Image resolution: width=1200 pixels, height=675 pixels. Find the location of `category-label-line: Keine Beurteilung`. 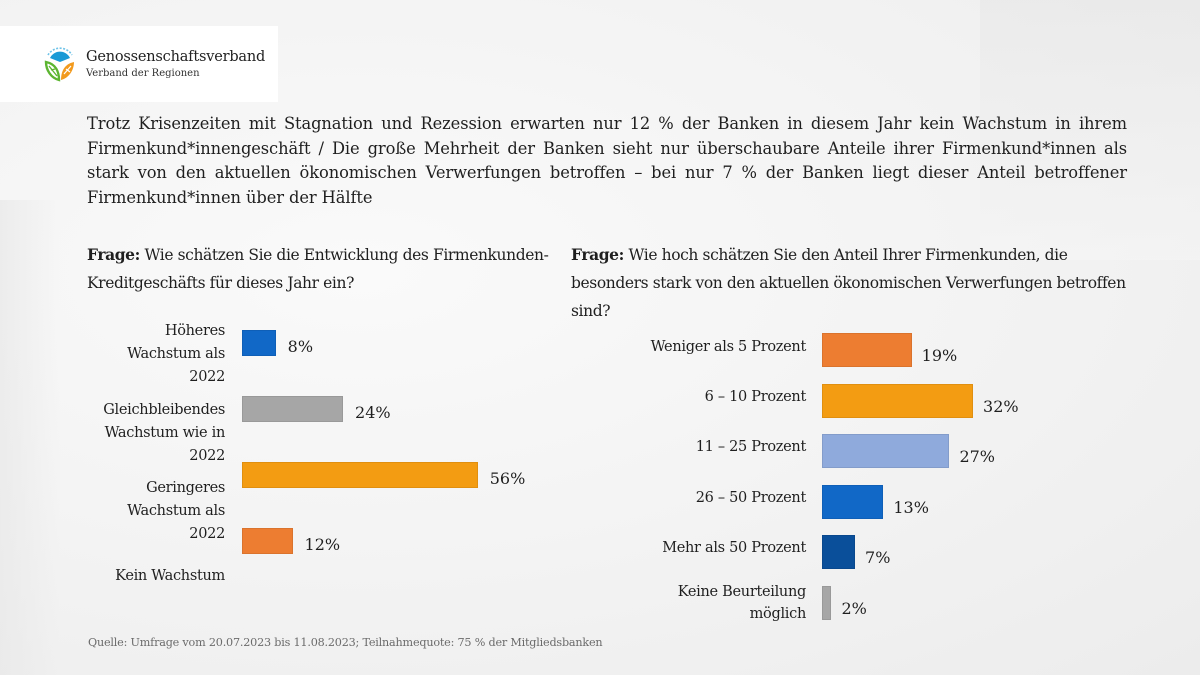

category-label-line: Keine Beurteilung is located at coordinates (742, 591).